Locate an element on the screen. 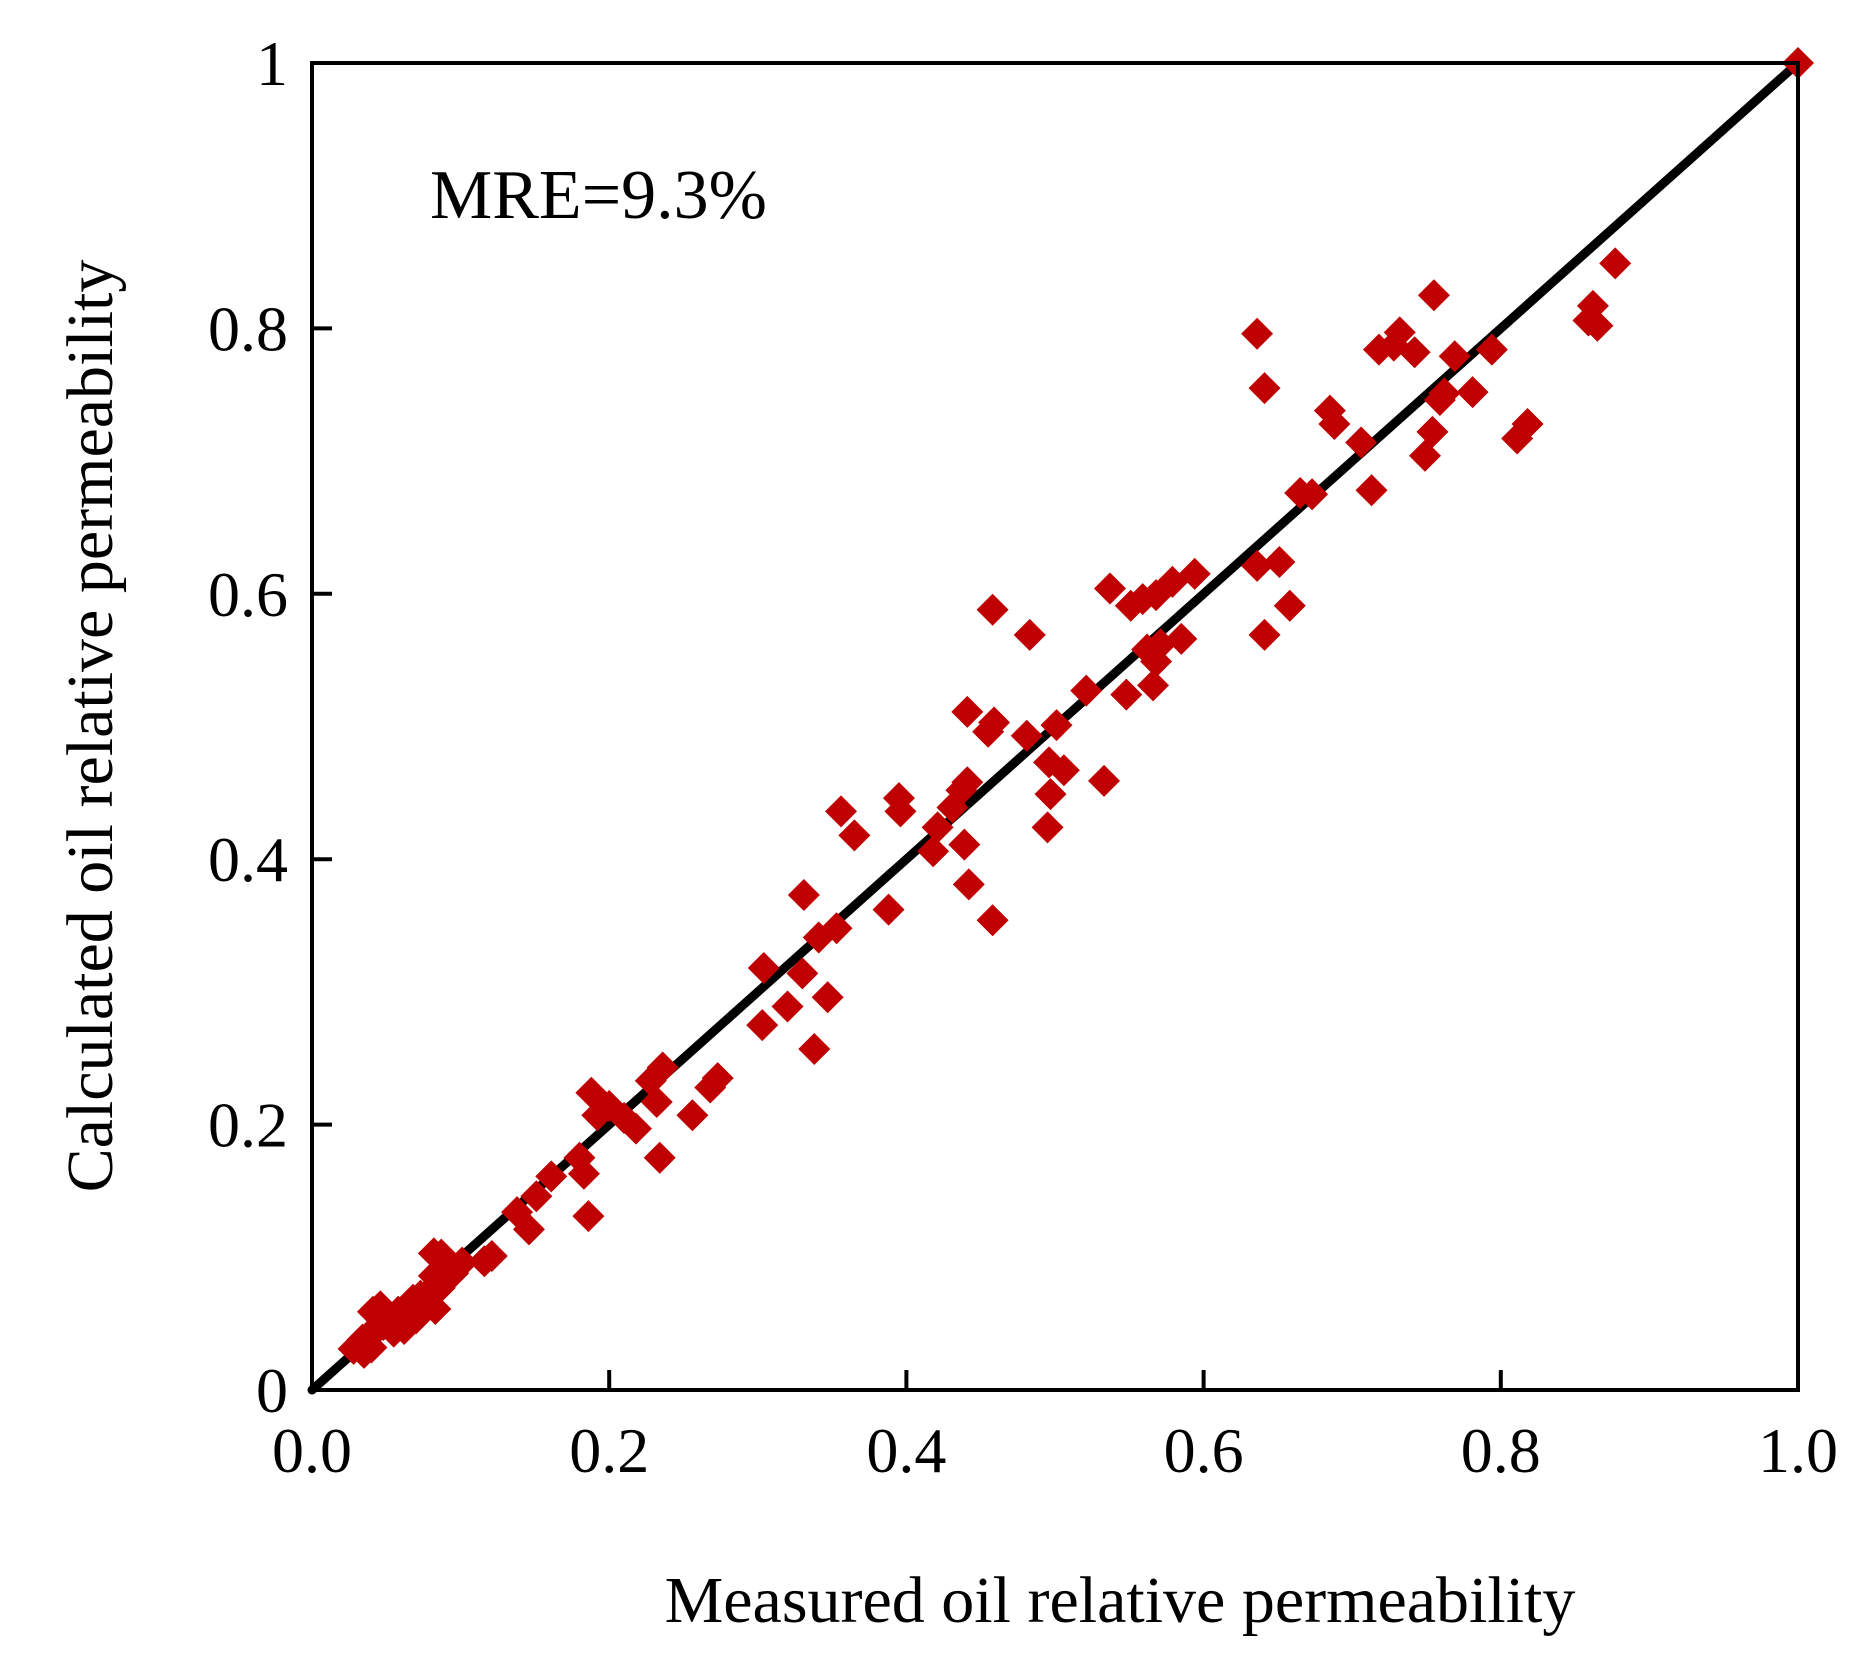 The image size is (1868, 1672). x-tick-label: 0.0 is located at coordinates (312, 1450).